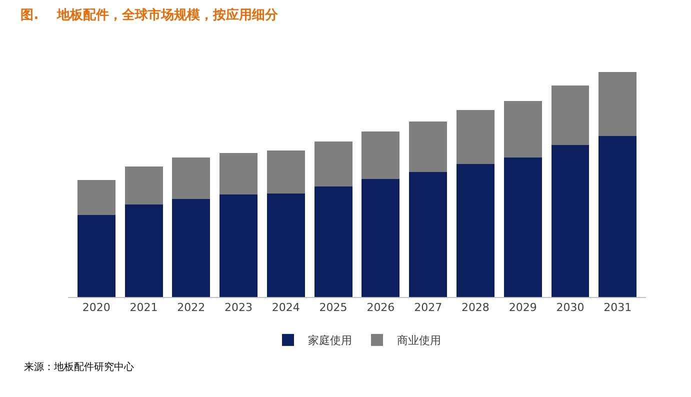 This screenshot has width=691, height=397. Describe the element at coordinates (149, 15) in the screenshot. I see `chart-title: 图. 地板配件，全球市场规模，按应用细分` at that location.